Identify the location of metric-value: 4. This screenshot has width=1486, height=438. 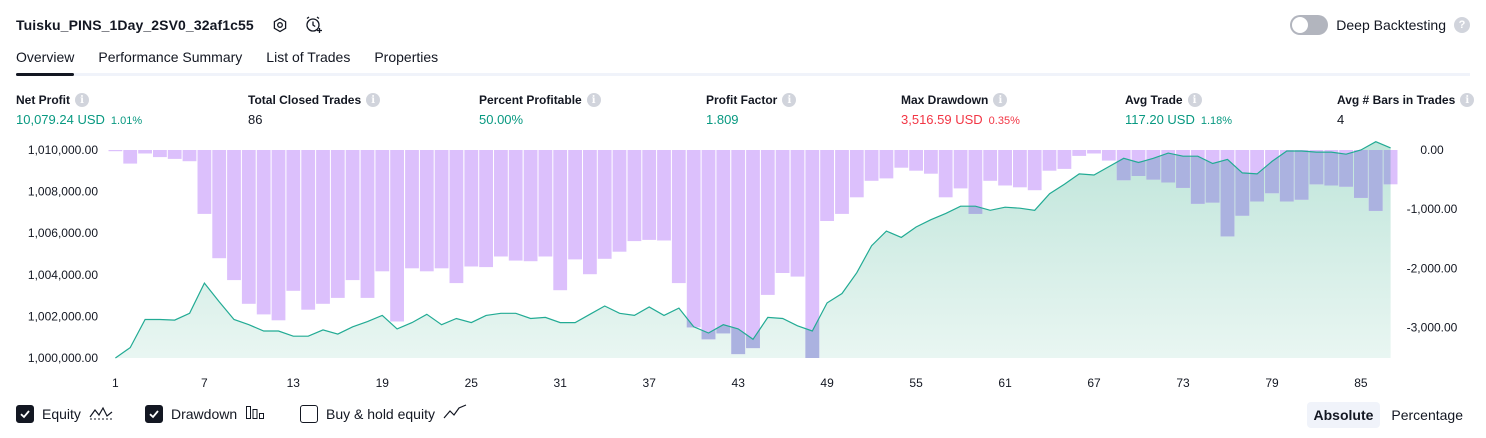
(1341, 119).